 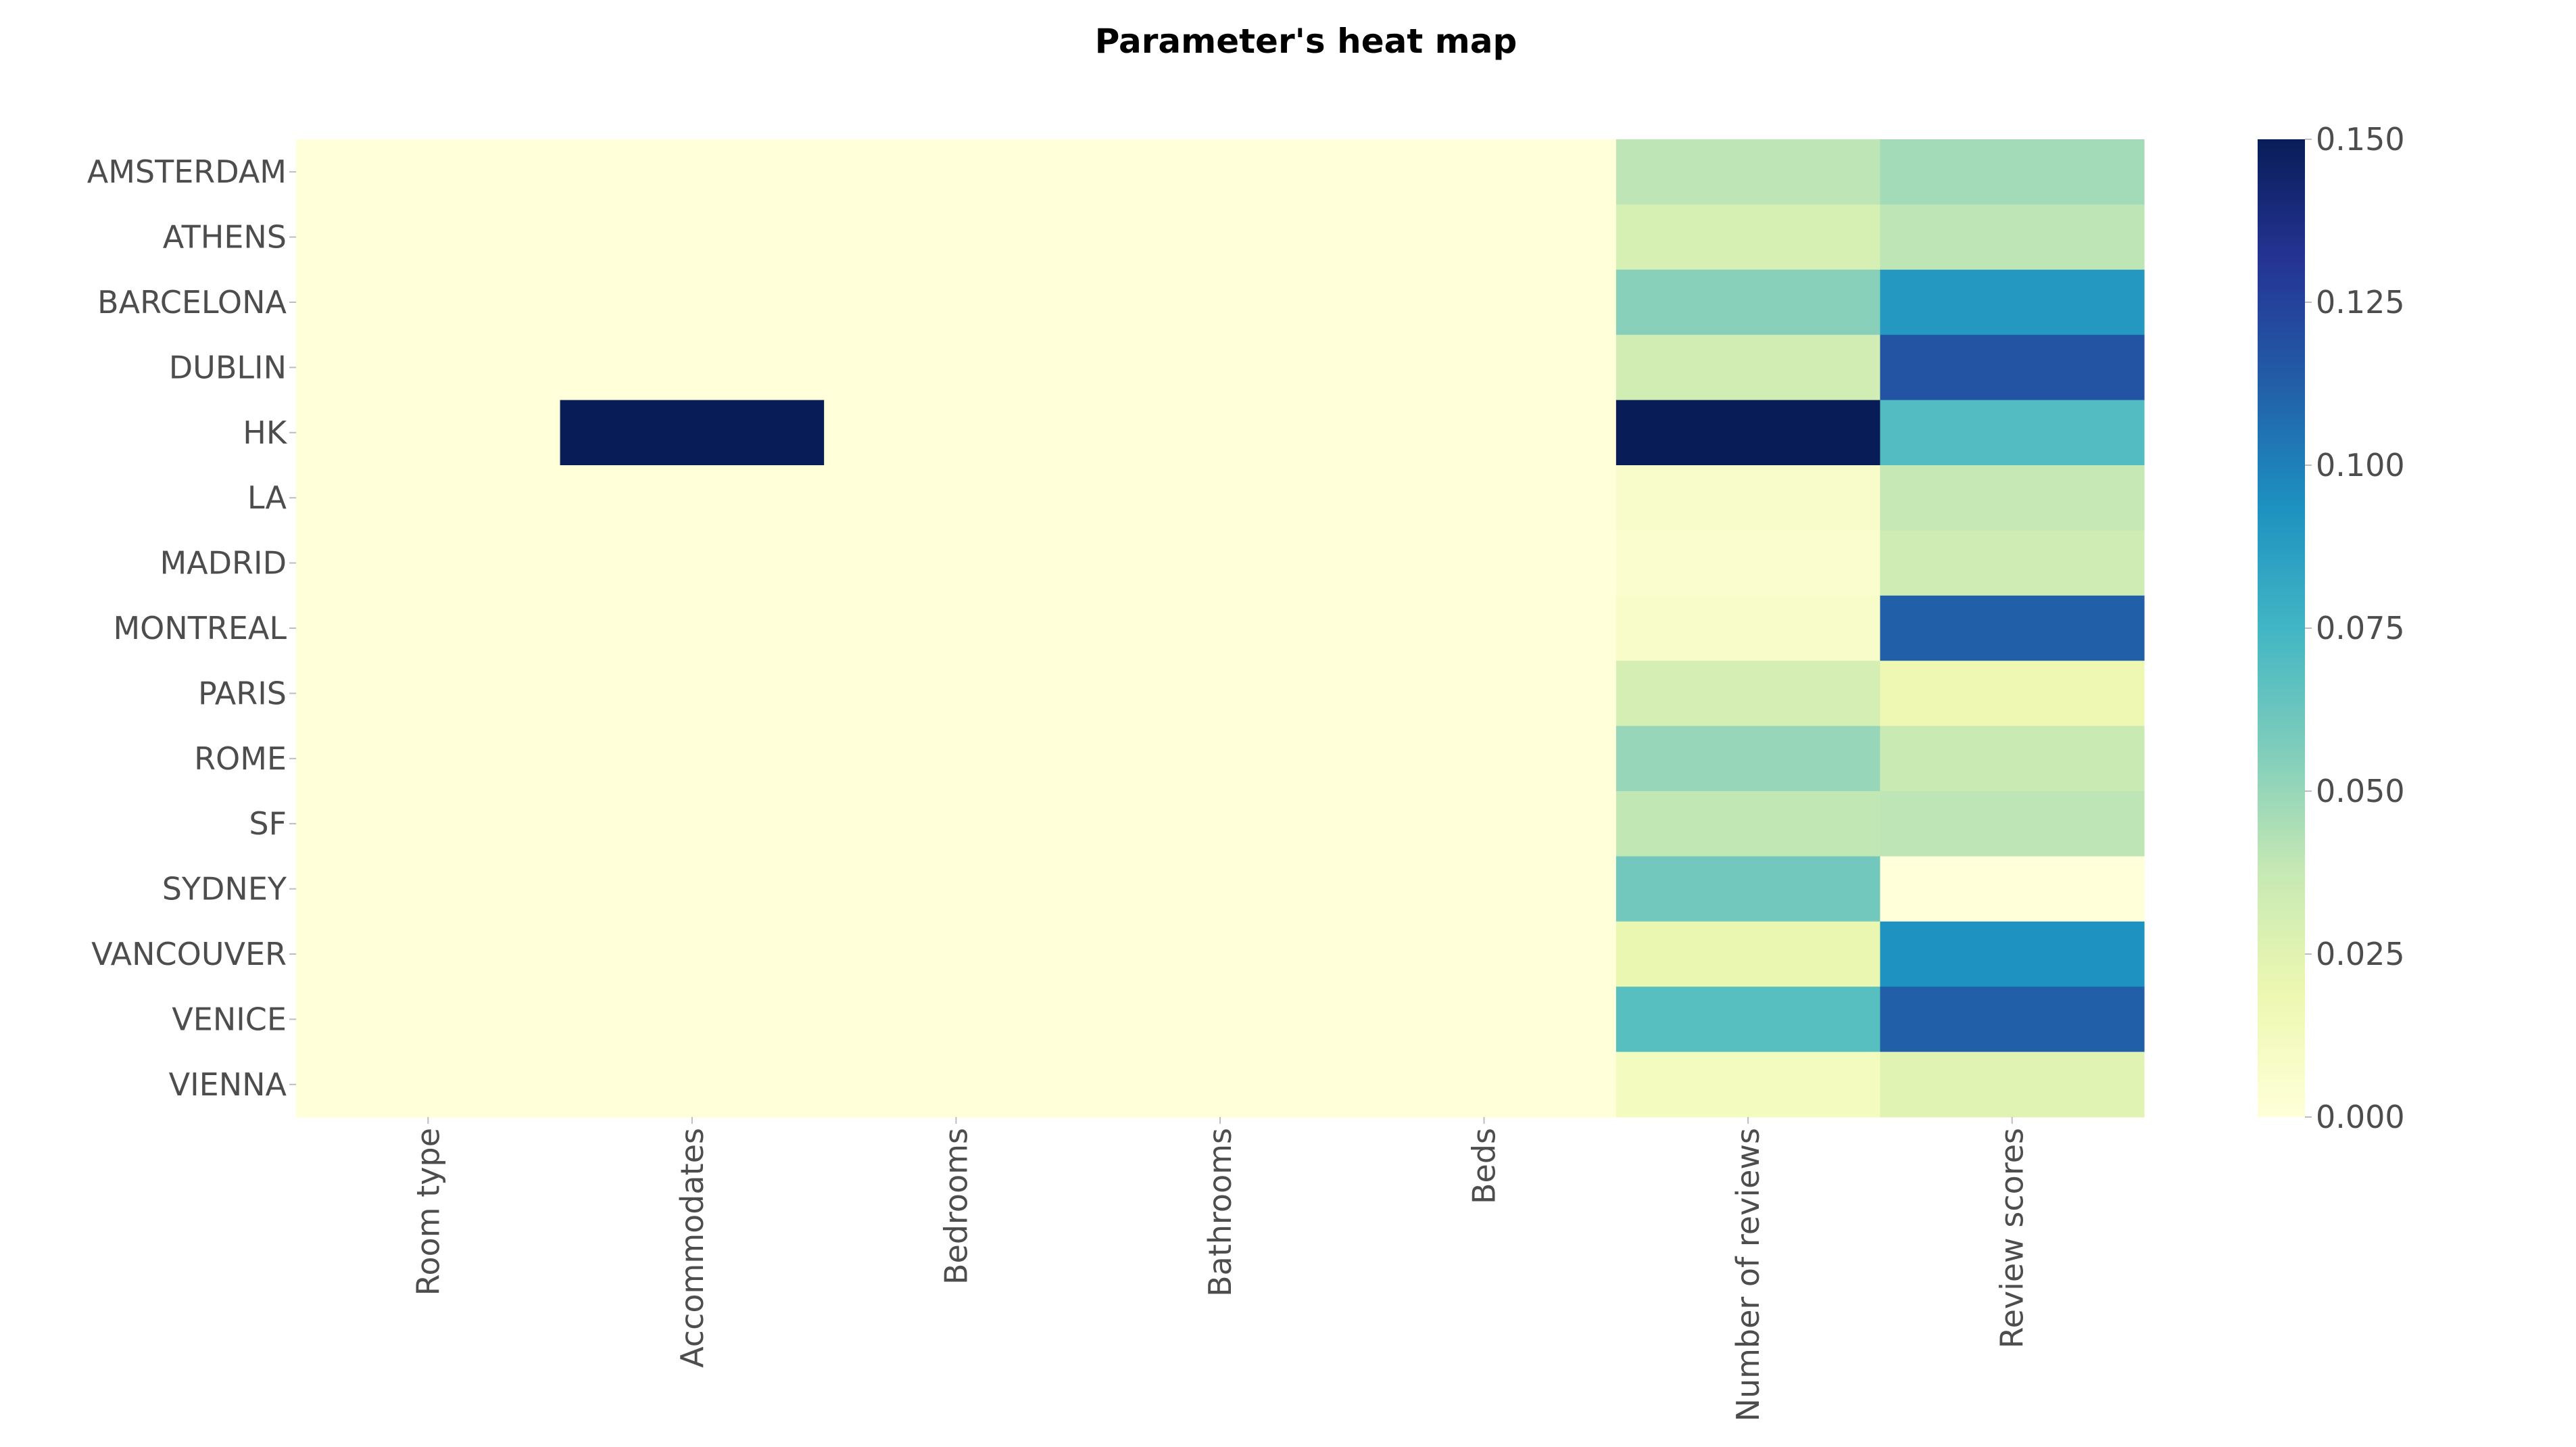 I want to click on chart-title: Parameter's heat map, so click(x=1306, y=41).